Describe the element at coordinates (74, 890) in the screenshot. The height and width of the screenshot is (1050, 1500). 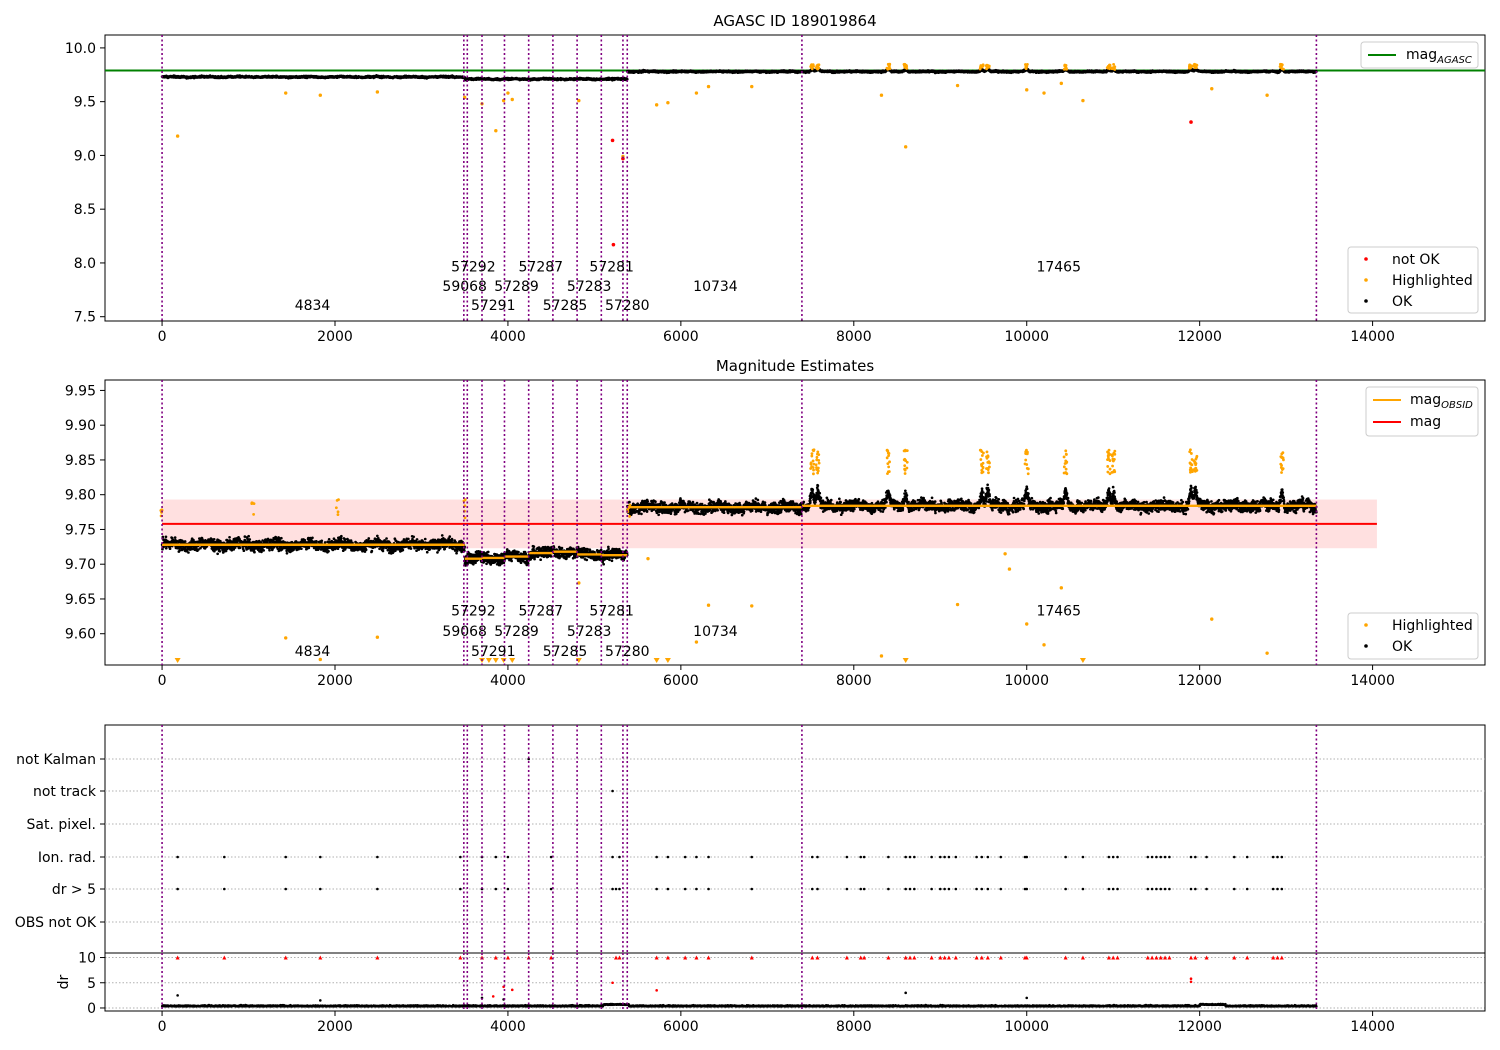
I see `panel3-row-label: dr > 5` at that location.